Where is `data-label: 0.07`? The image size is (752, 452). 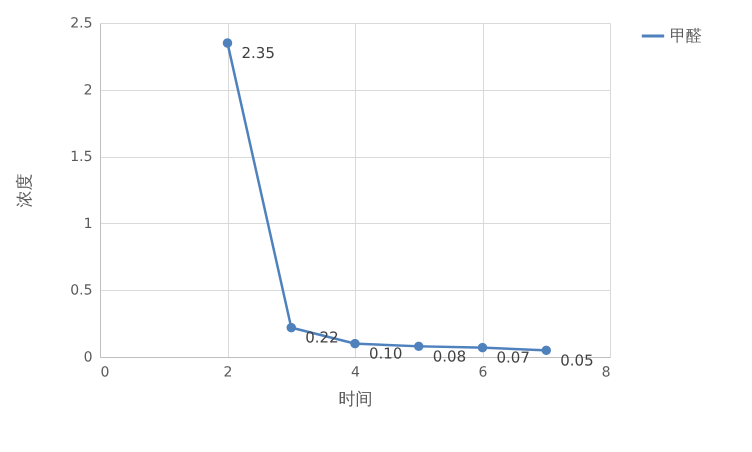 data-label: 0.07 is located at coordinates (513, 357).